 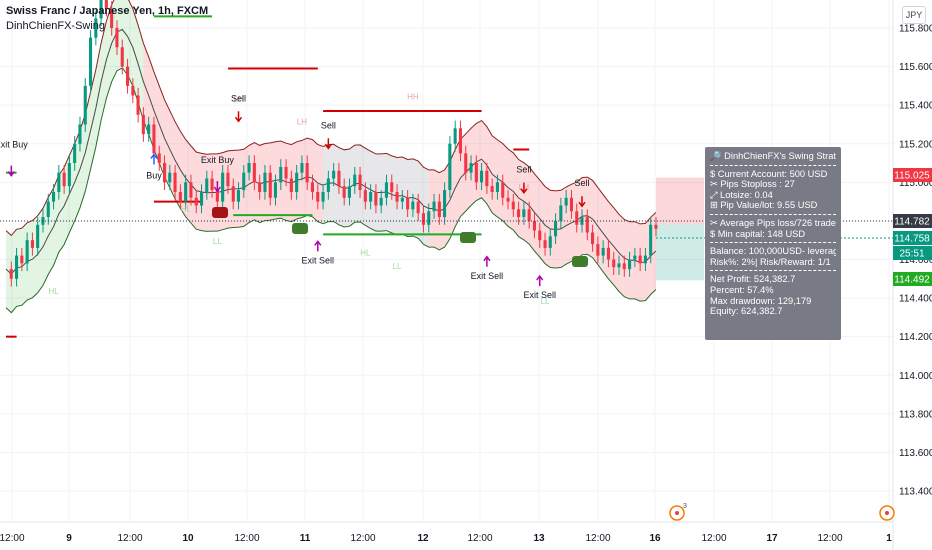 I want to click on info-line: Equity: 624,382.7, so click(x=746, y=311).